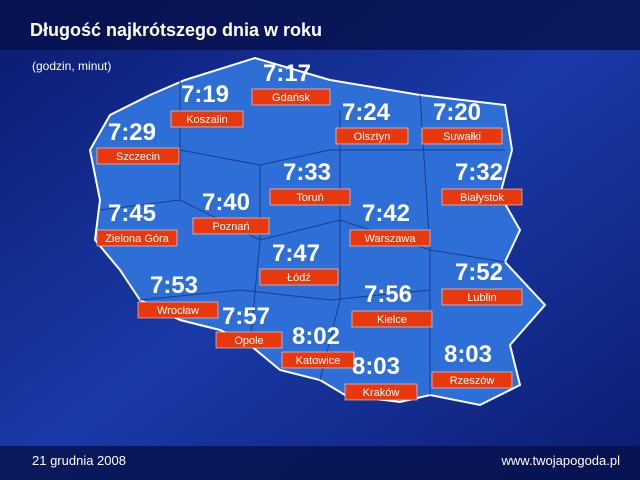 The height and width of the screenshot is (480, 640). What do you see at coordinates (388, 294) in the screenshot?
I see `city-time: 7:56` at bounding box center [388, 294].